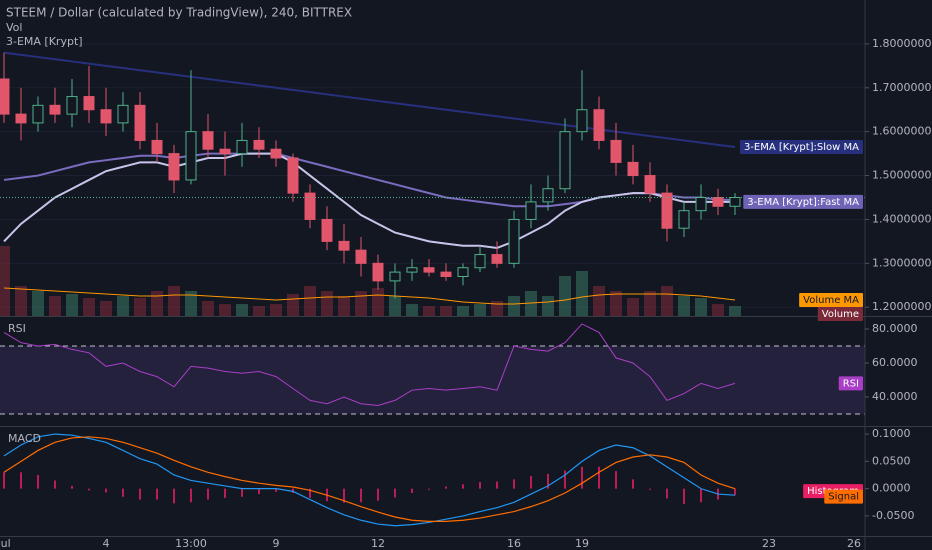 Image resolution: width=932 pixels, height=550 pixels. I want to click on y-tick-label: 0.0000, so click(891, 488).